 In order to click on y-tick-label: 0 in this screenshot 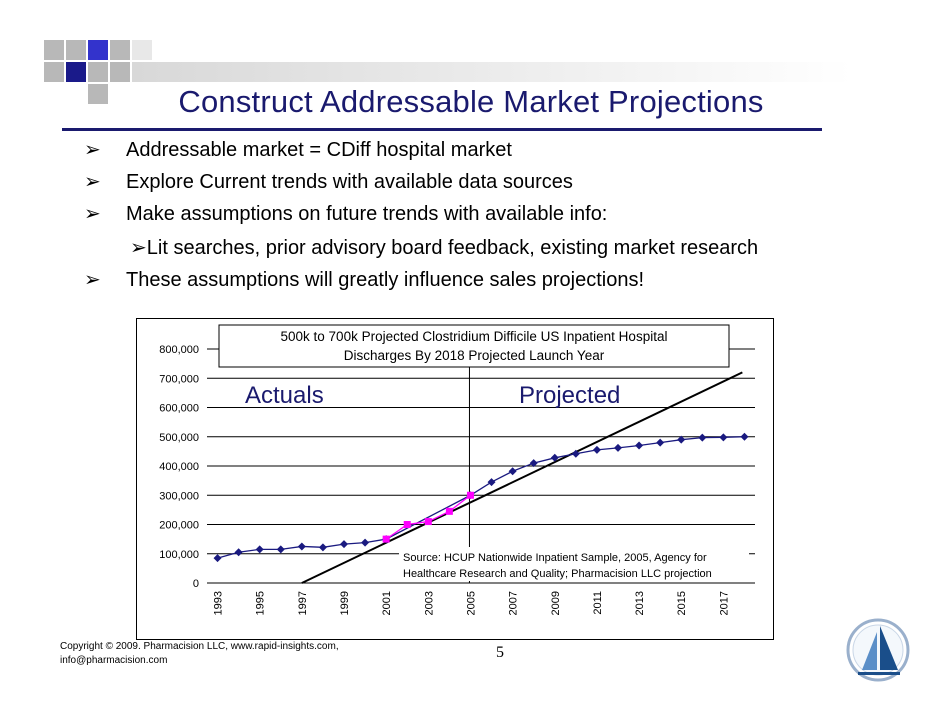, I will do `click(196, 584)`.